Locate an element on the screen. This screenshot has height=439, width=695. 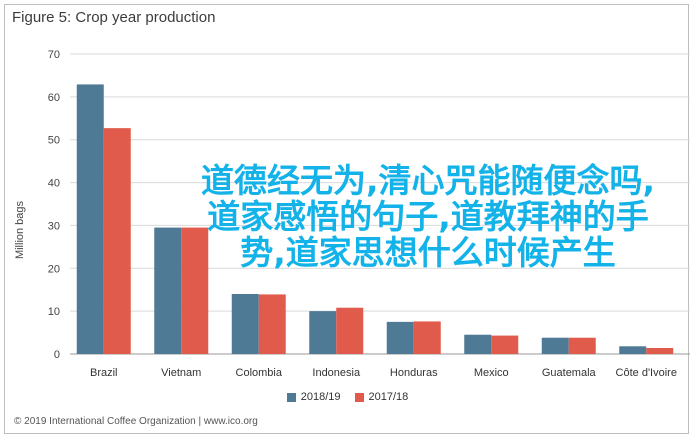
y-tick-label: 70 is located at coordinates (54, 55).